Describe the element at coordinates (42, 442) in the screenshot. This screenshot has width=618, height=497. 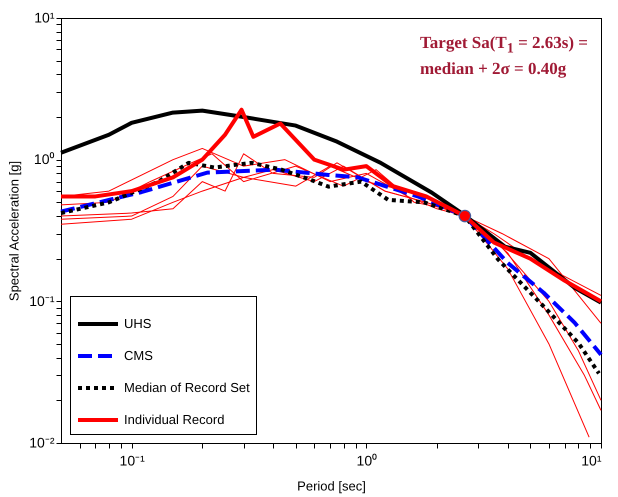
I see `y-tick-label: 10⁻²` at that location.